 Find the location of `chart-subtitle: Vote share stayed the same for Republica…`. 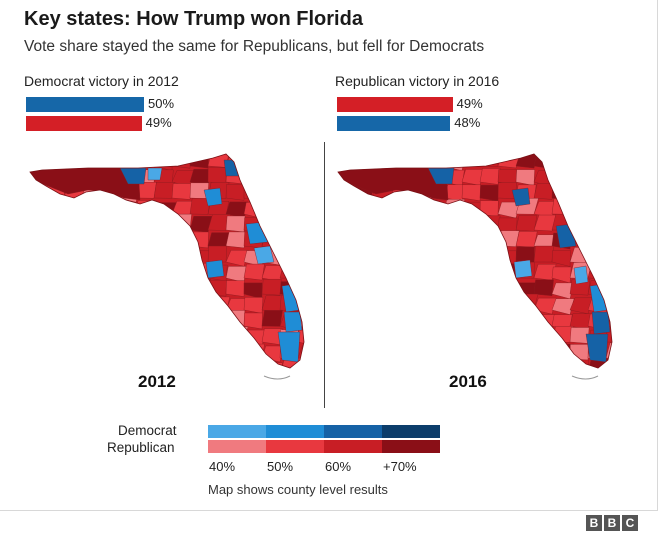

chart-subtitle: Vote share stayed the same for Republica… is located at coordinates (254, 46).